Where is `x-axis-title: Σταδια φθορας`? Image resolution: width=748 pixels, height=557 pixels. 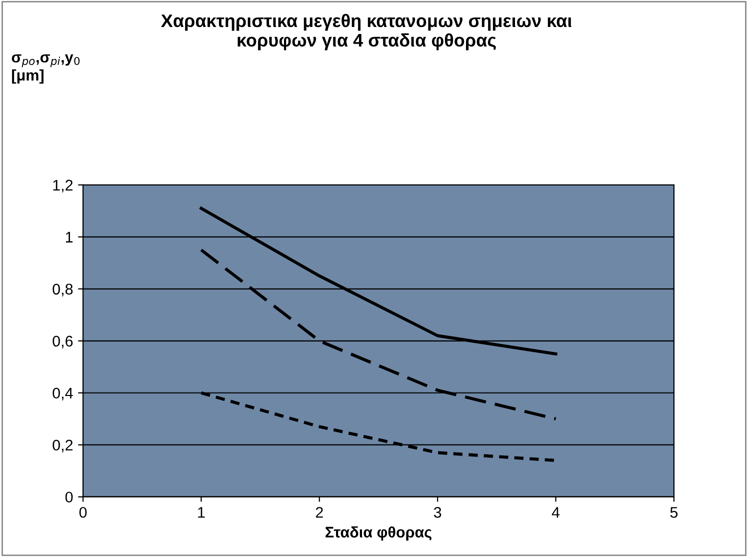 x-axis-title: Σταδια φθορας is located at coordinates (379, 533).